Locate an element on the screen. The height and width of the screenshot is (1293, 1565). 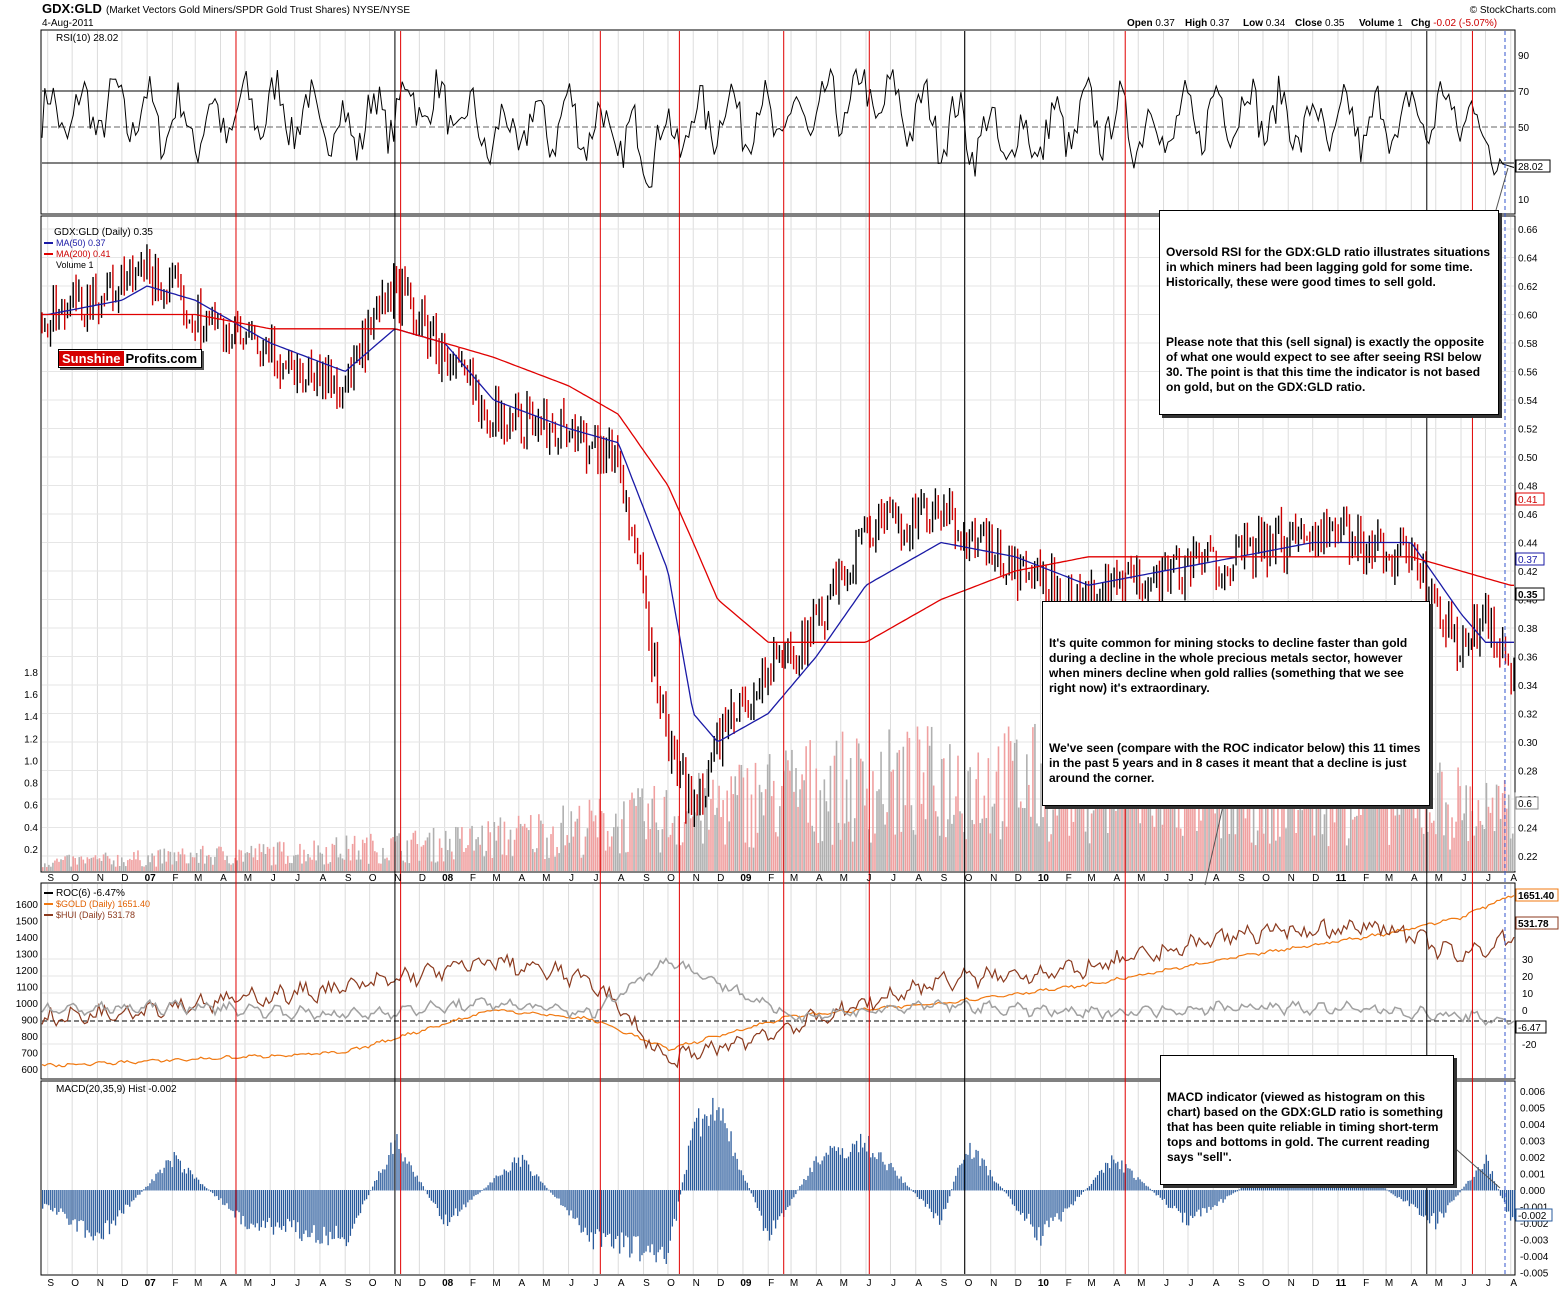
macd-tick: 0.006 is located at coordinates (1532, 1092).